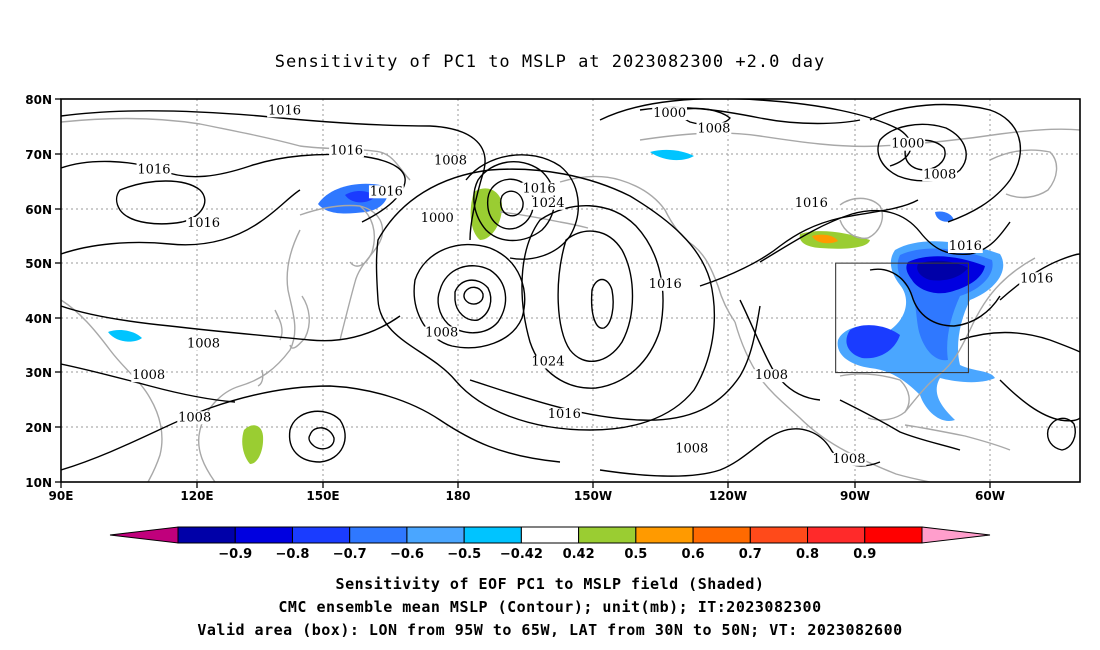 This screenshot has width=1100, height=650. Describe the element at coordinates (521, 554) in the screenshot. I see `colorbar-tick-label: −0.42` at that location.